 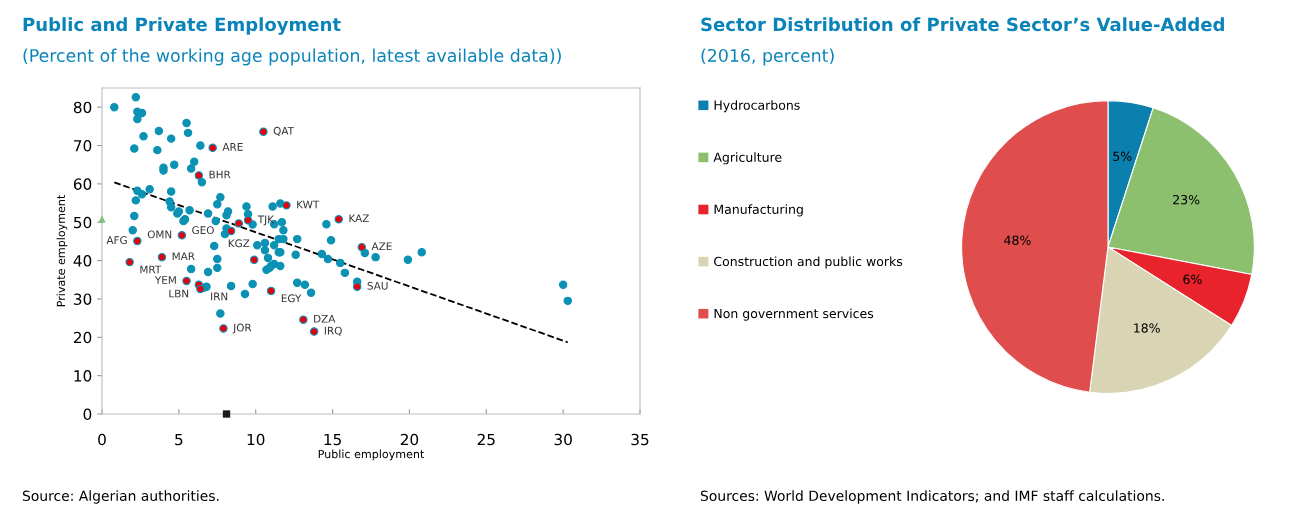 What do you see at coordinates (232, 147) in the screenshot?
I see `annotation: ARE` at bounding box center [232, 147].